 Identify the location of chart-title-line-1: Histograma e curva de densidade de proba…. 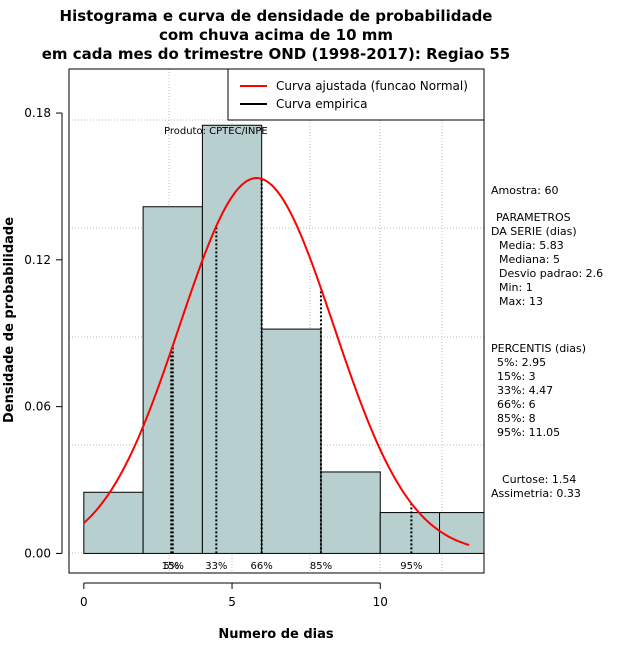
(276, 16).